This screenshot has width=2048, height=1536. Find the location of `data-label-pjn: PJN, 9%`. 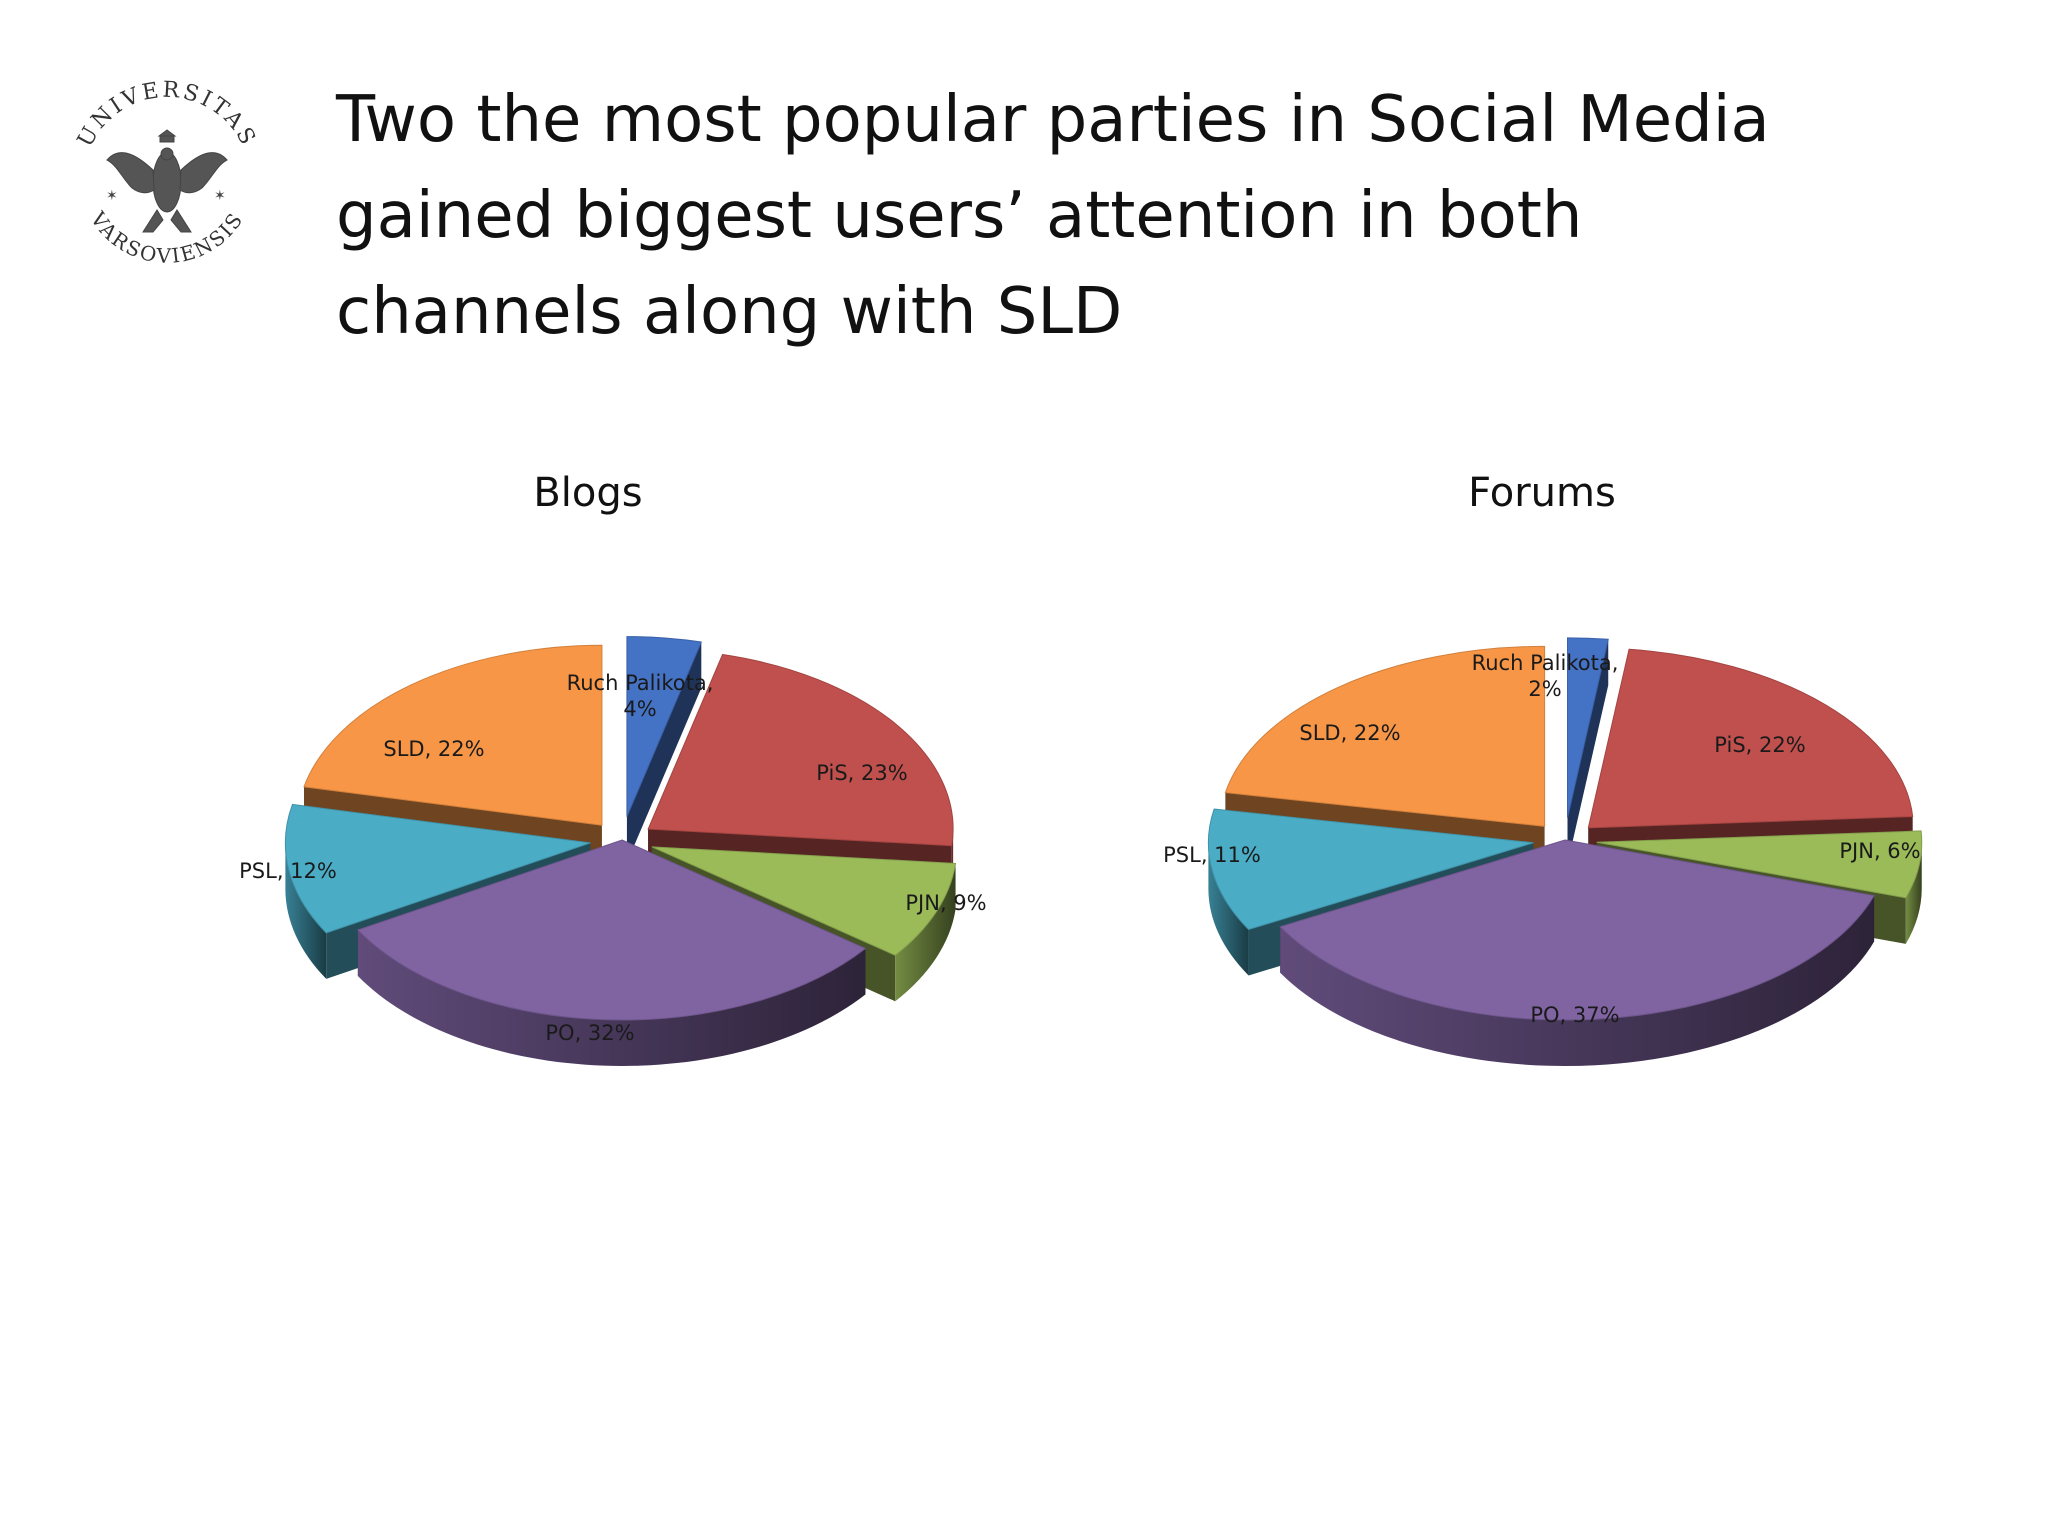

data-label-pjn: PJN, 9% is located at coordinates (945, 903).